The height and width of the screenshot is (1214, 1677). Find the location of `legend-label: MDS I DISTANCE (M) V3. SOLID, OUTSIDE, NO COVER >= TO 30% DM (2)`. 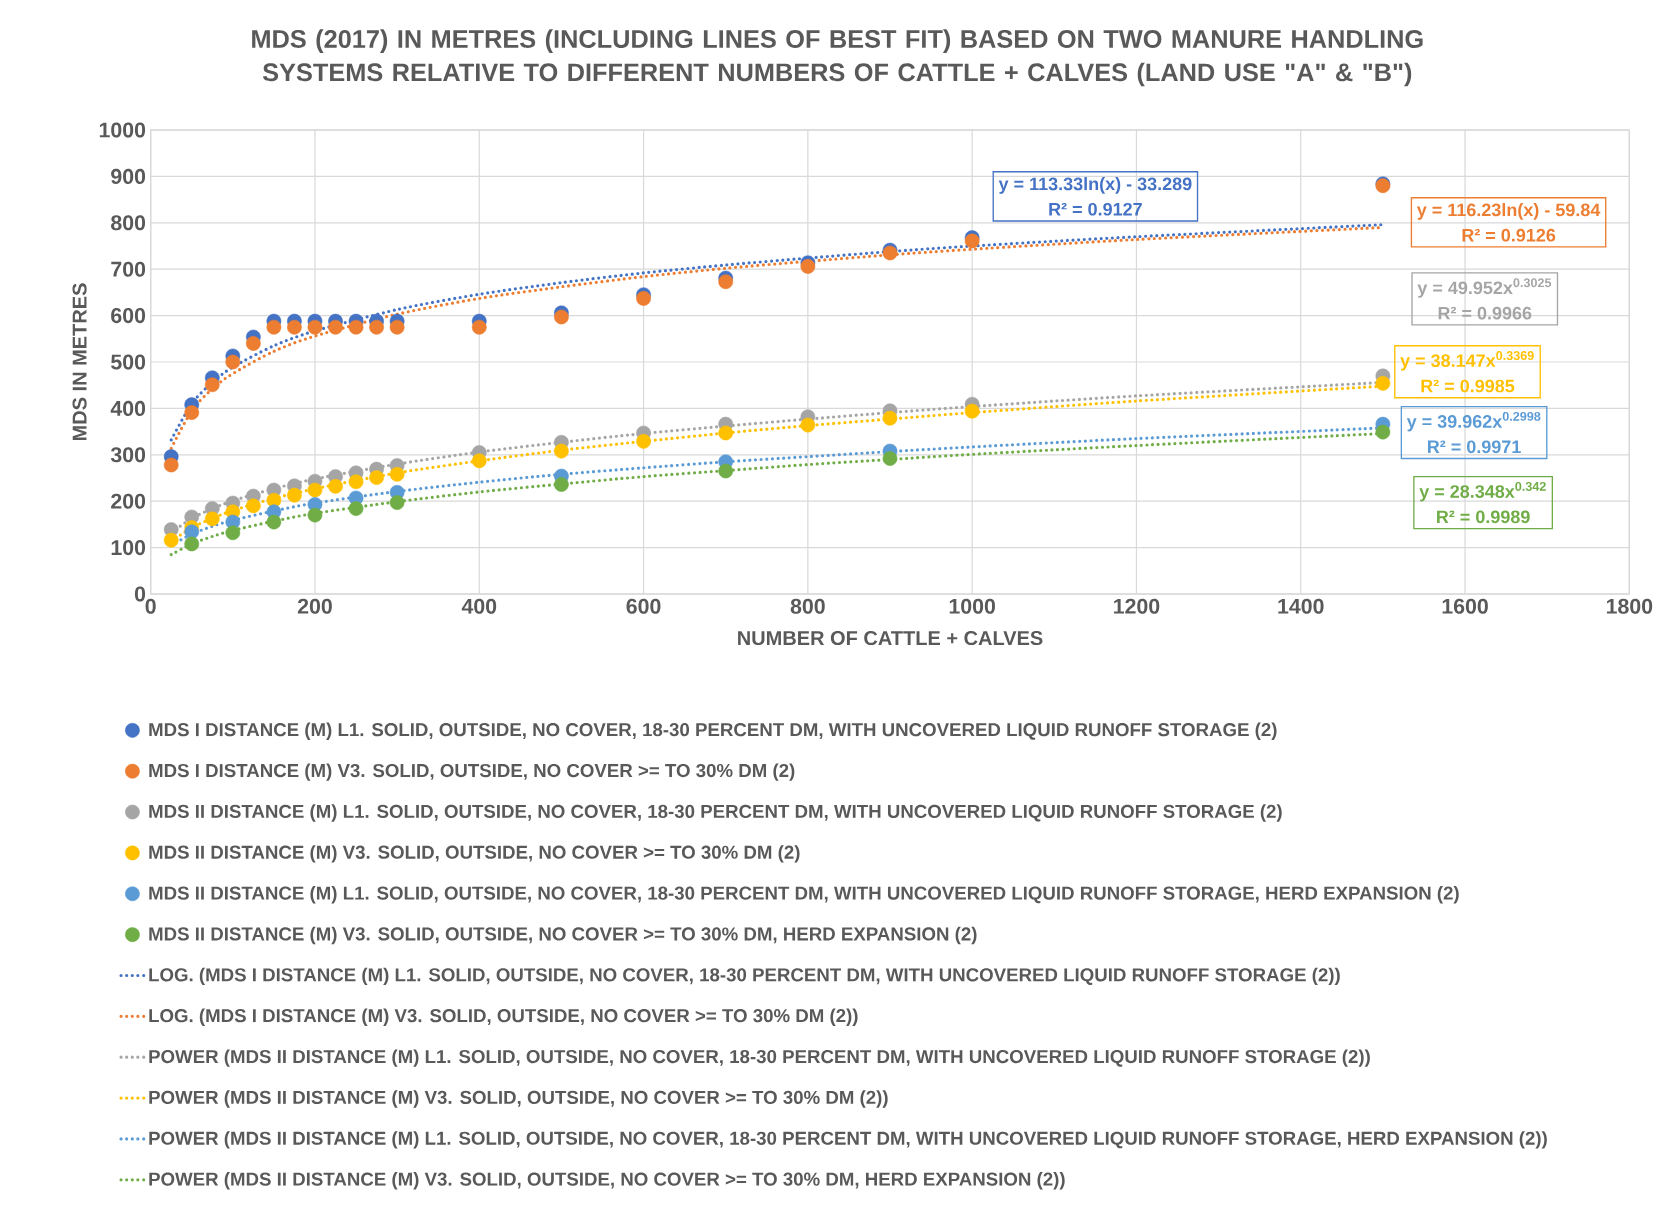

legend-label: MDS I DISTANCE (M) V3. SOLID, OUTSIDE, NO COVER >= TO 30% DM (2) is located at coordinates (472, 772).